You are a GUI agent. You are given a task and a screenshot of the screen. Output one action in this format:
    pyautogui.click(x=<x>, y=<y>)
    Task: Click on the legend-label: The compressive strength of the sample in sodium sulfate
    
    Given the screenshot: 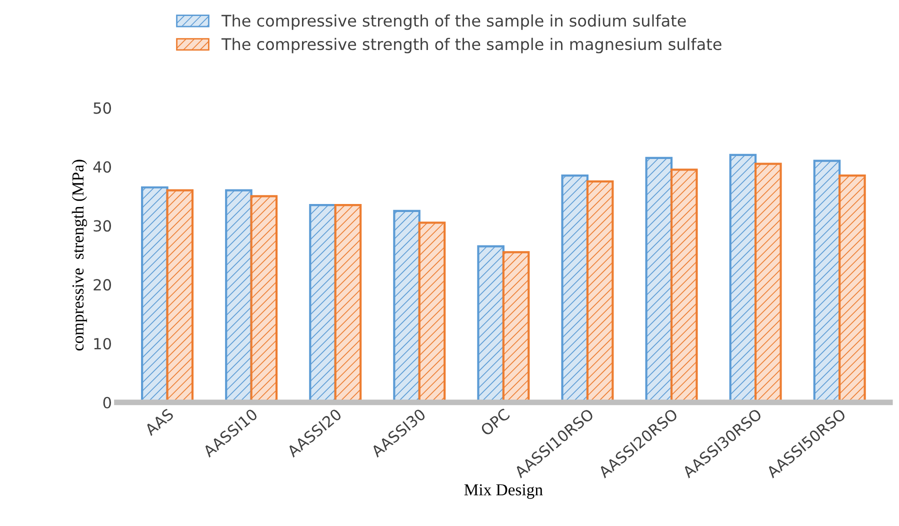 What is the action you would take?
    pyautogui.click(x=453, y=22)
    